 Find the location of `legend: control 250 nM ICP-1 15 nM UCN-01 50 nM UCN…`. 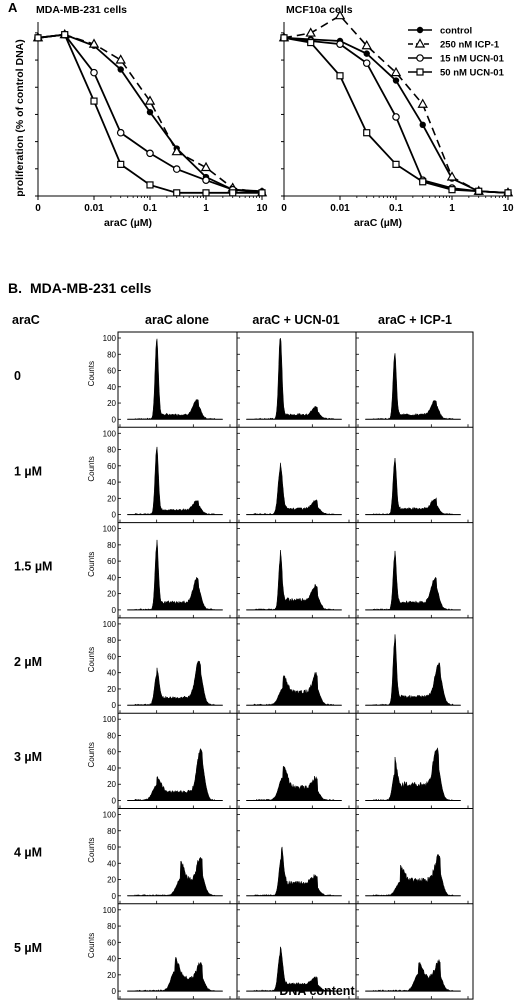

legend: control 250 nM ICP-1 15 nM UCN-01 50 nM UCN… is located at coordinates (456, 52).